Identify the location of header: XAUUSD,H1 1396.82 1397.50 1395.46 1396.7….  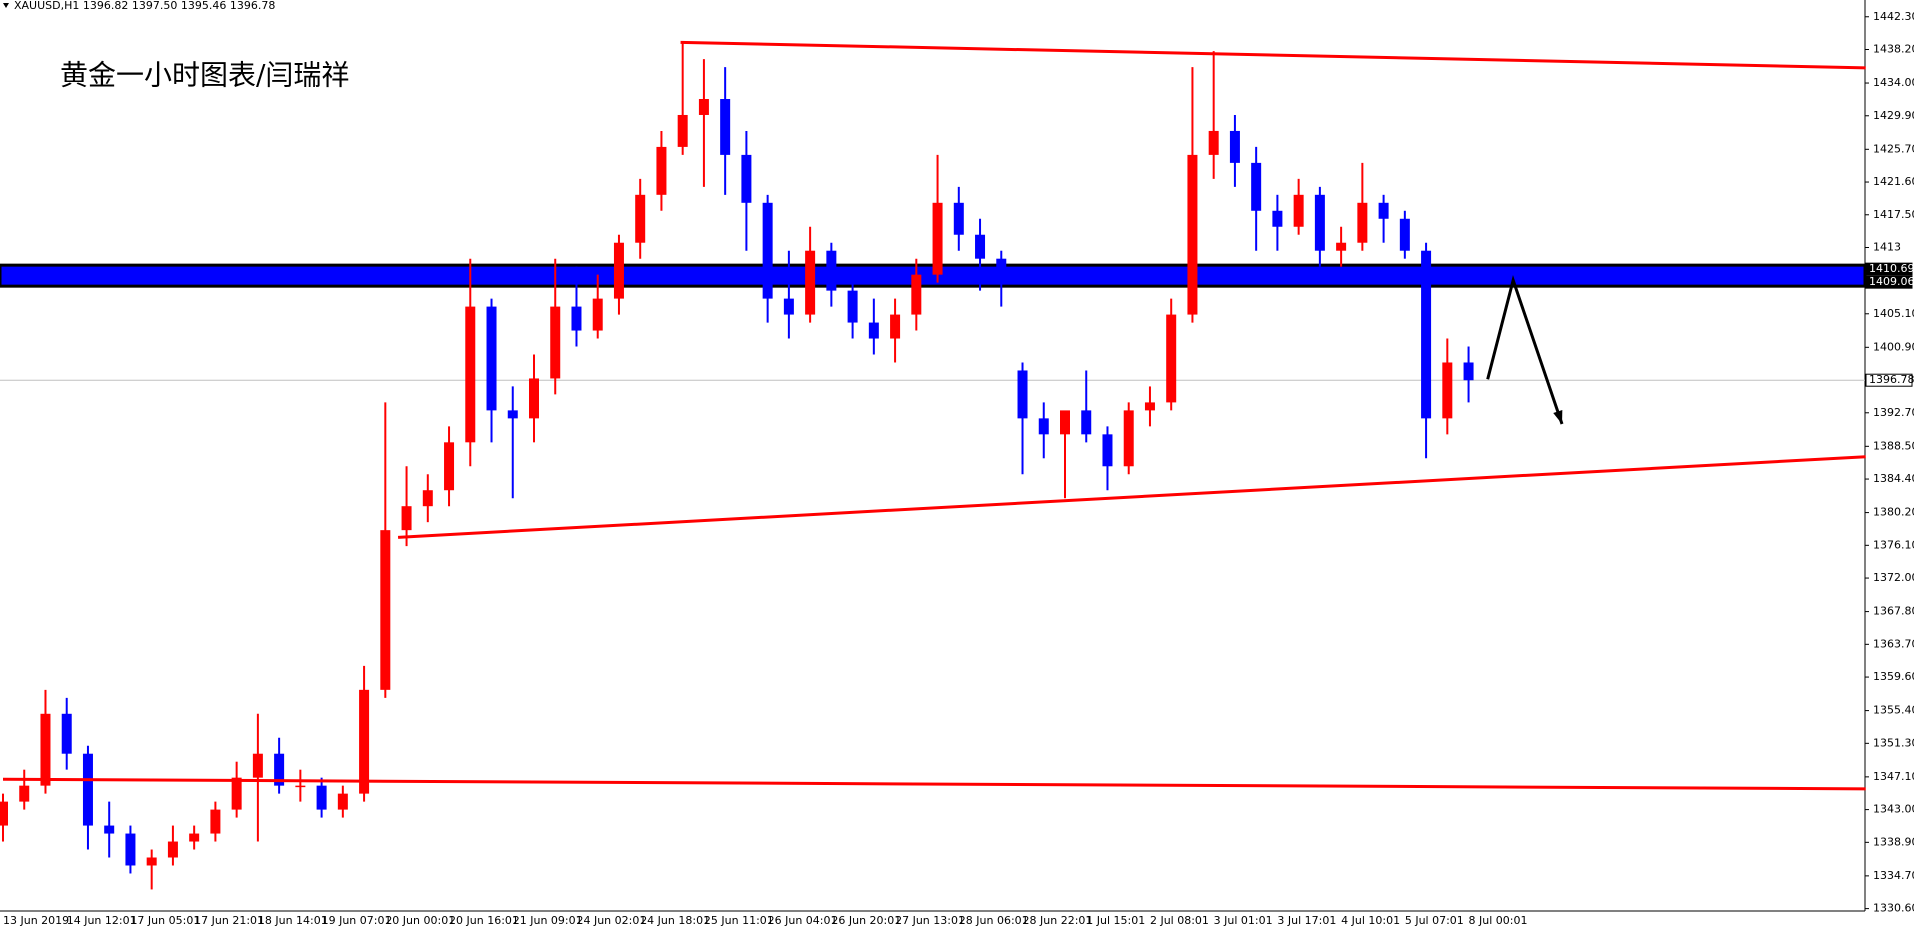
(144, 6).